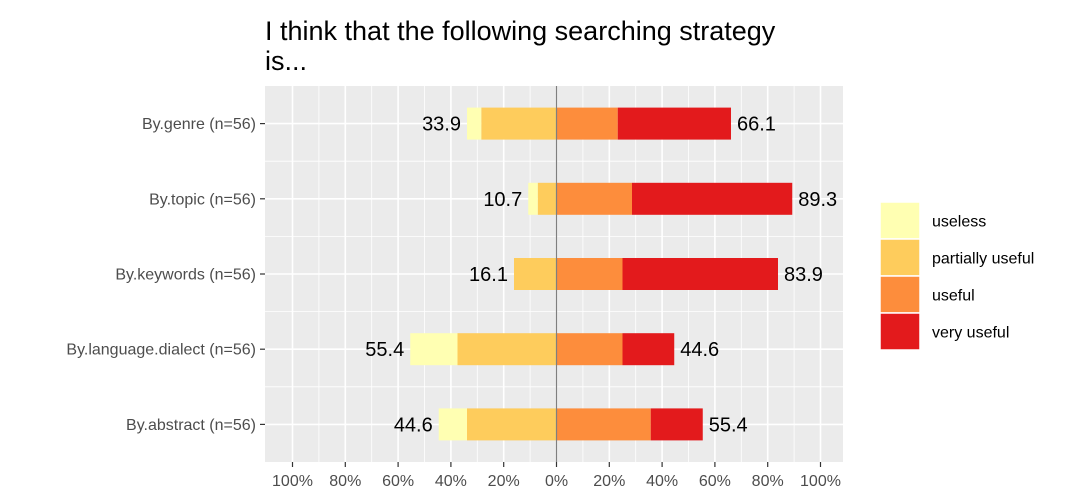 This screenshot has width=1065, height=490. Describe the element at coordinates (662, 481) in the screenshot. I see `x-tick-label-7: 40%` at that location.